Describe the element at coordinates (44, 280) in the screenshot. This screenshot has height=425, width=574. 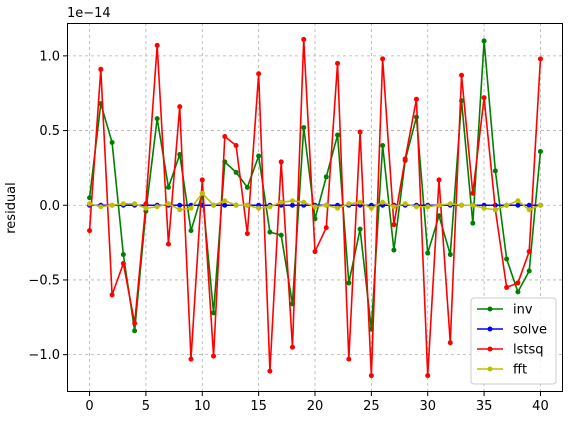
I see `y-tick-label: −0.5` at that location.